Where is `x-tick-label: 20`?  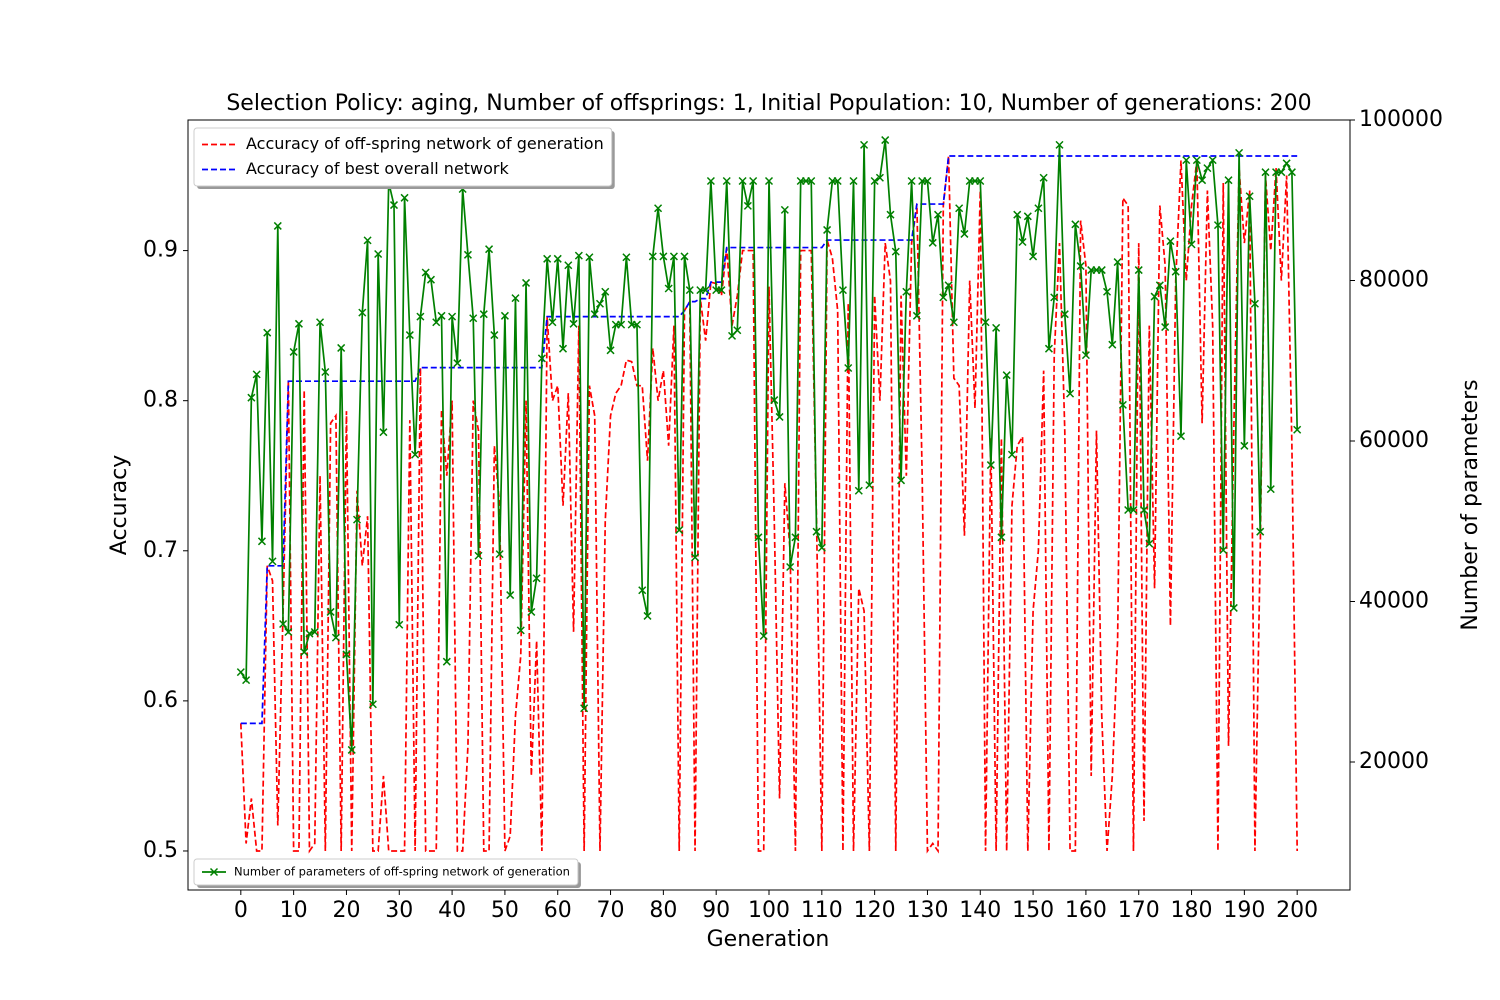
x-tick-label: 20 is located at coordinates (346, 910).